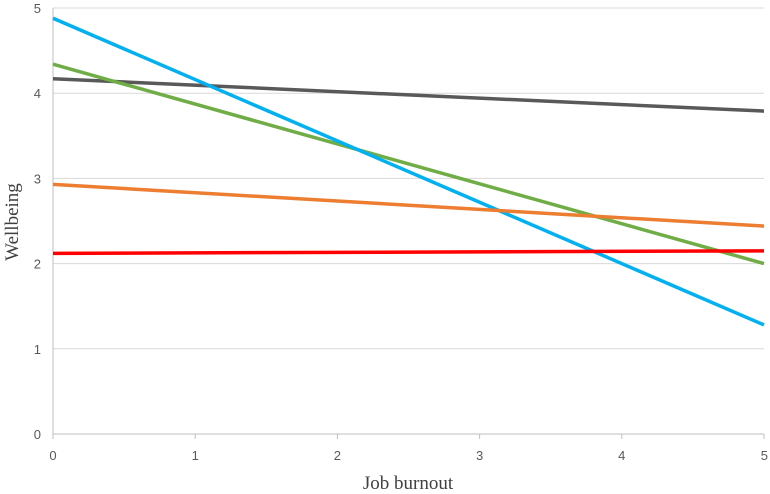 The width and height of the screenshot is (770, 494). Describe the element at coordinates (52, 455) in the screenshot. I see `x-tick-label: 0` at that location.